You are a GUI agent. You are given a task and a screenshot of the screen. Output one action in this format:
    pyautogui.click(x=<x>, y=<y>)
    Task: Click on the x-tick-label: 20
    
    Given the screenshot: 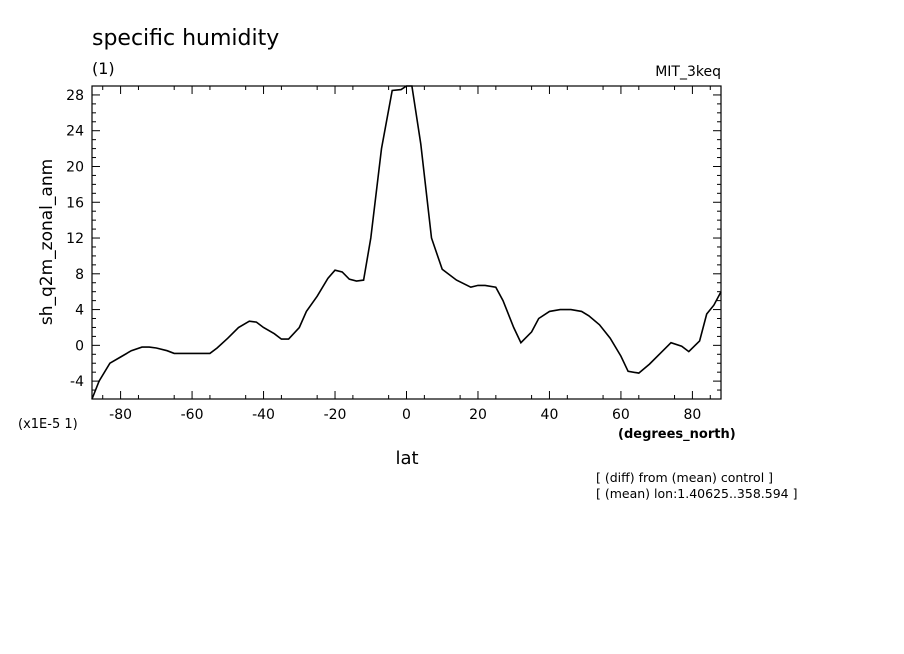 What is the action you would take?
    pyautogui.click(x=478, y=415)
    